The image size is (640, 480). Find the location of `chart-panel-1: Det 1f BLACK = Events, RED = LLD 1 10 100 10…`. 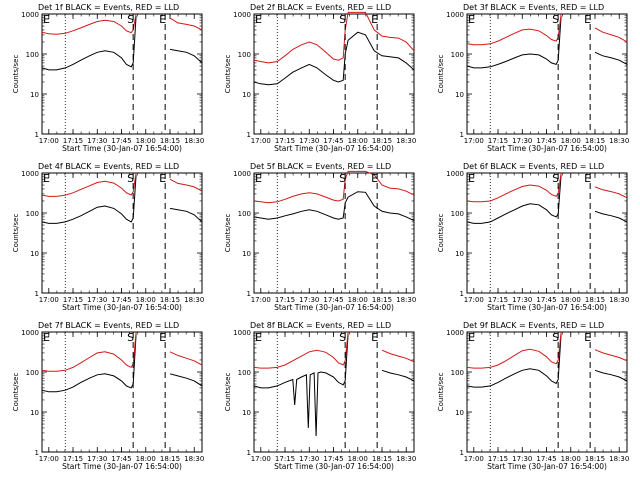

chart-panel-1: Det 1f BLACK = Events, RED = LLD 1 10 100 10… is located at coordinates (108, 78).